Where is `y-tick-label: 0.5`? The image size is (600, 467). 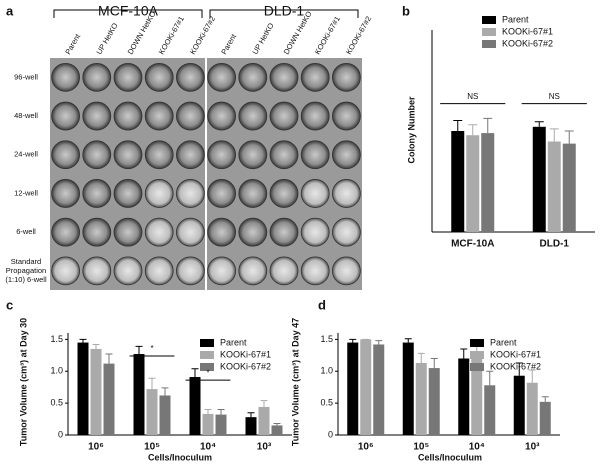
y-tick-label: 0.5 is located at coordinates (56, 403).